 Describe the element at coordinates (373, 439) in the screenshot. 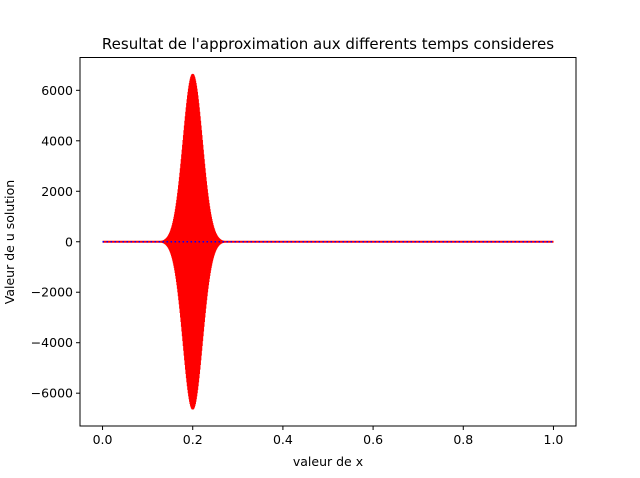

I see `x-tick-label: 0.6` at that location.